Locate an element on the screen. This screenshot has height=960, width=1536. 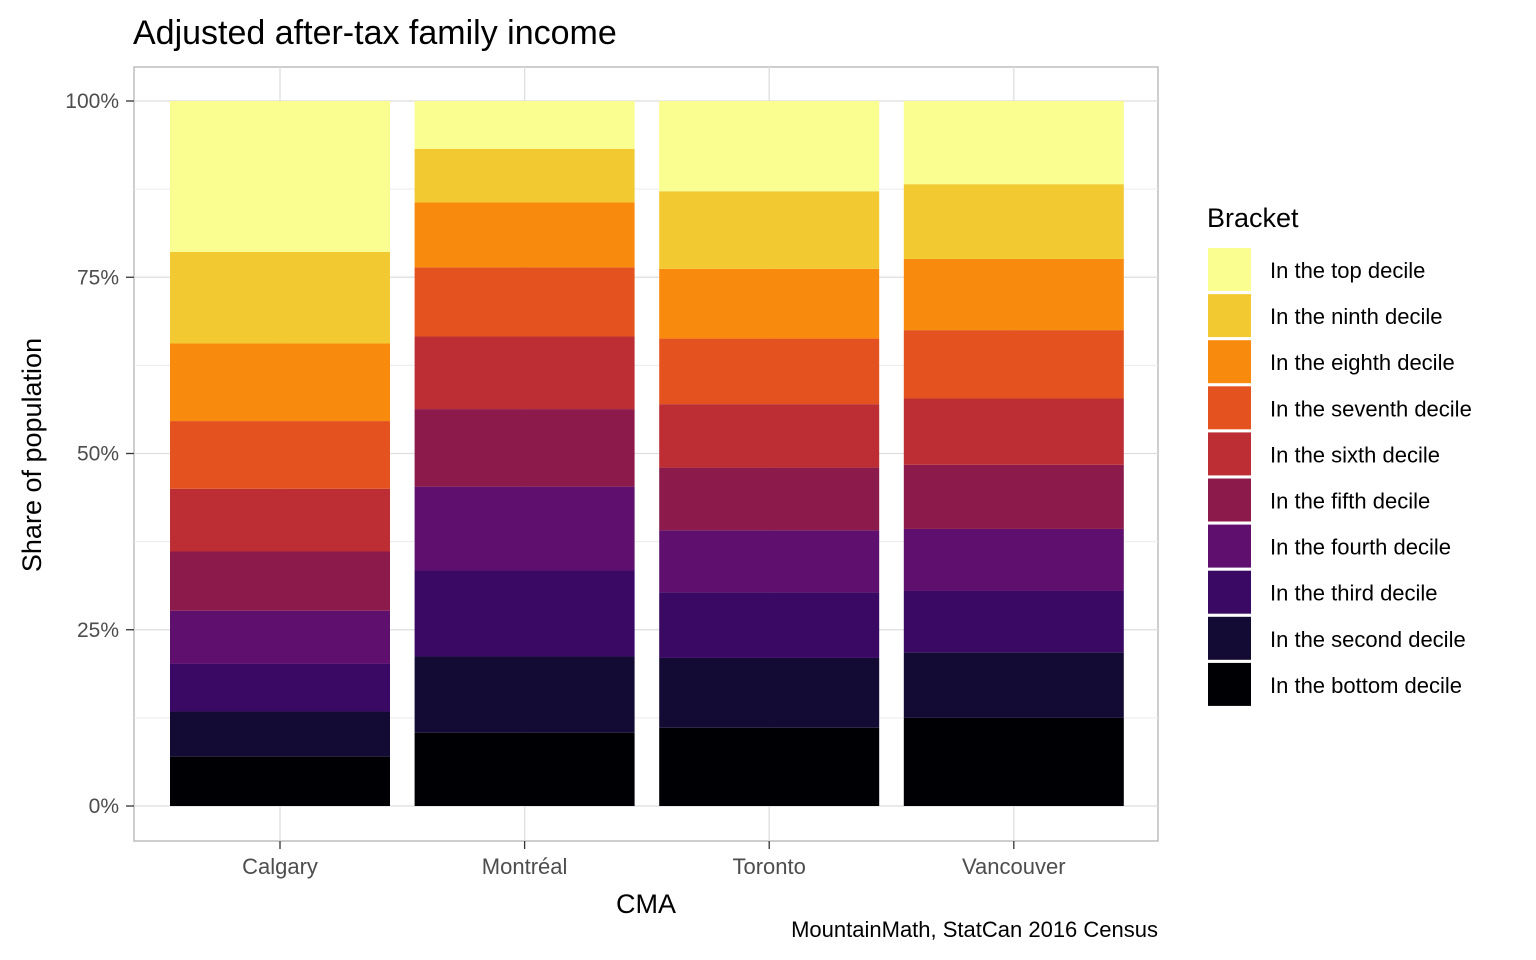
x-tick-label: Toronto is located at coordinates (769, 866).